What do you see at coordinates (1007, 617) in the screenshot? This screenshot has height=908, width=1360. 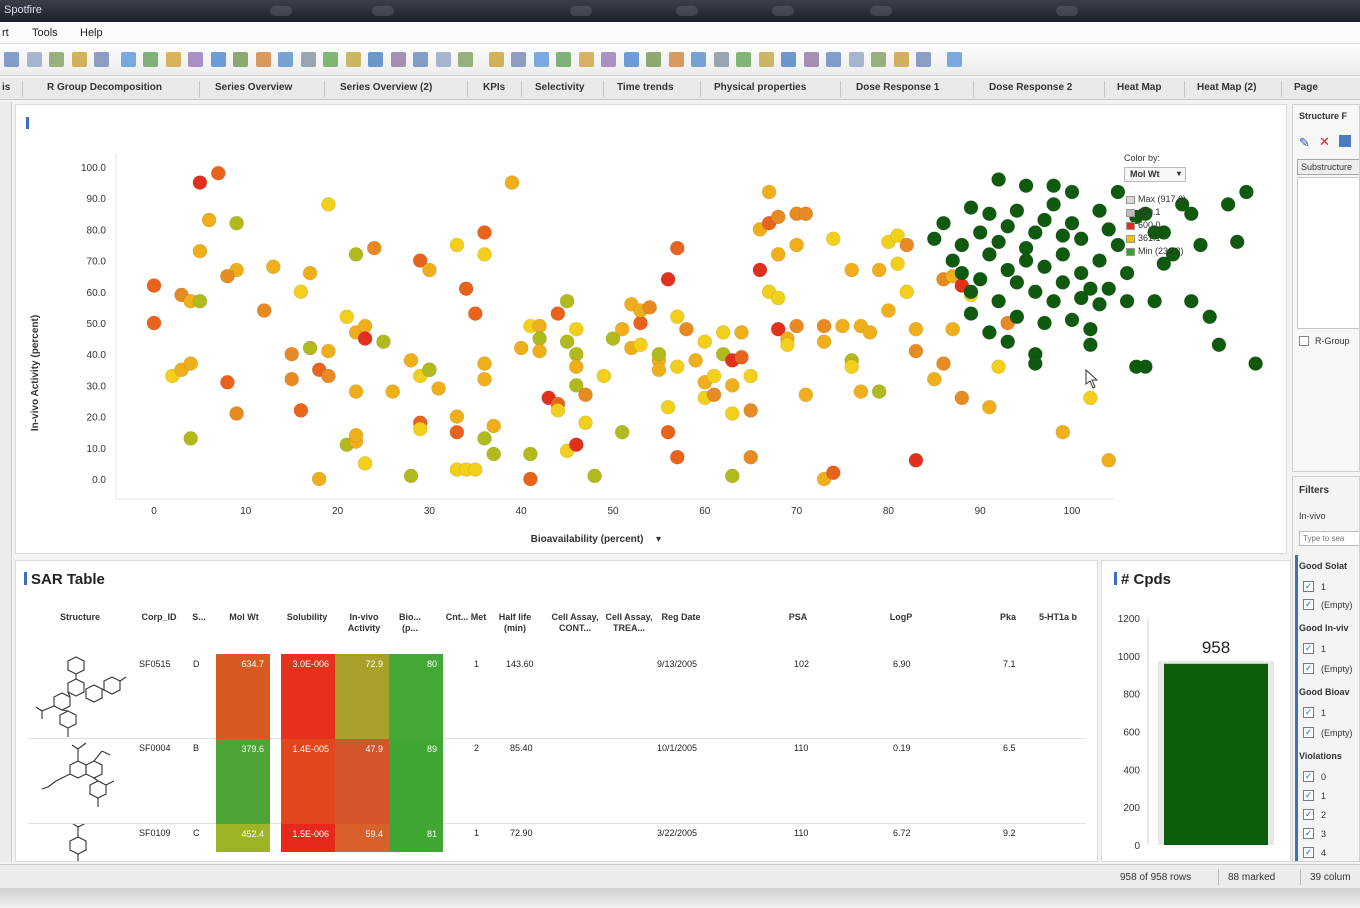 I see `col-header-pka: Pka` at bounding box center [1007, 617].